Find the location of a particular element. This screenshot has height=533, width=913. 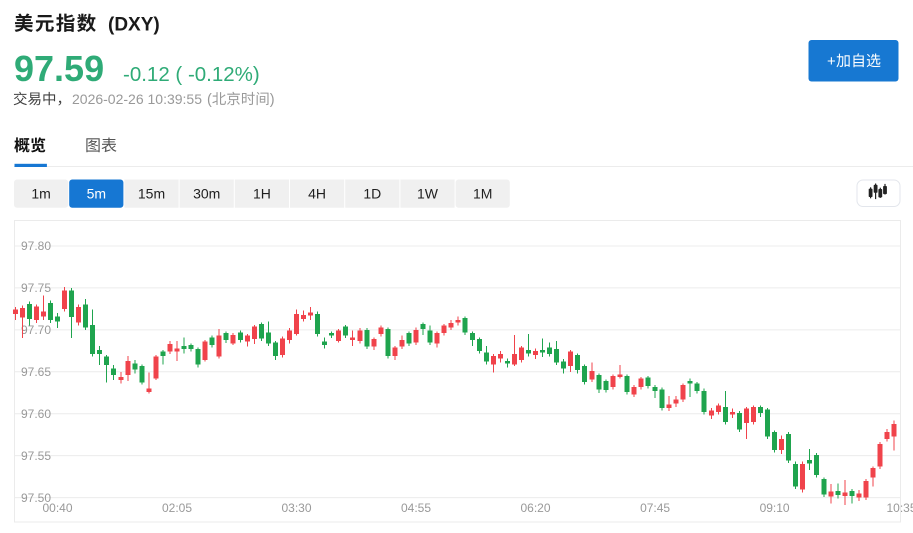

svg-text: 00:40 is located at coordinates (57, 508).